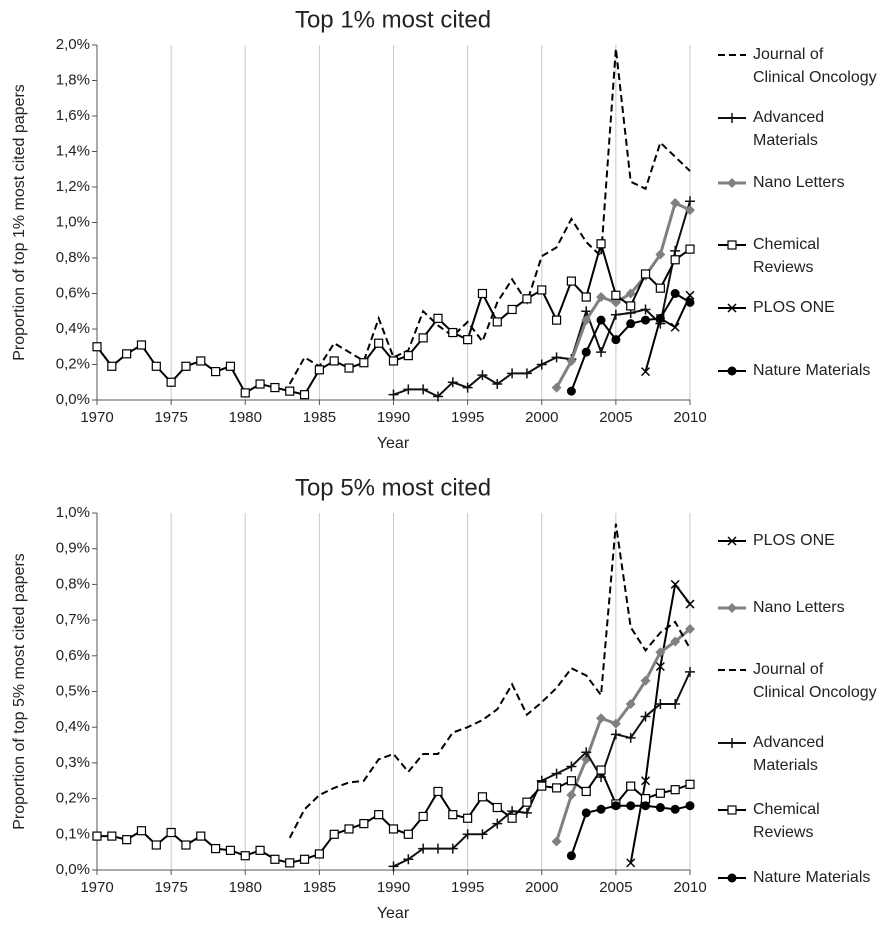  What do you see at coordinates (73, 363) in the screenshot?
I see `y-tick-label: 0,2%` at bounding box center [73, 363].